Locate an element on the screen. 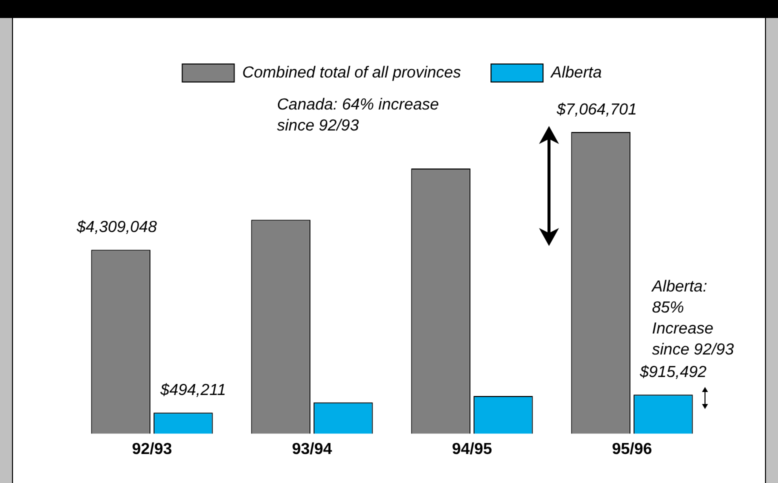 This screenshot has width=778, height=483. data-label: $7,064,701 is located at coordinates (596, 109).